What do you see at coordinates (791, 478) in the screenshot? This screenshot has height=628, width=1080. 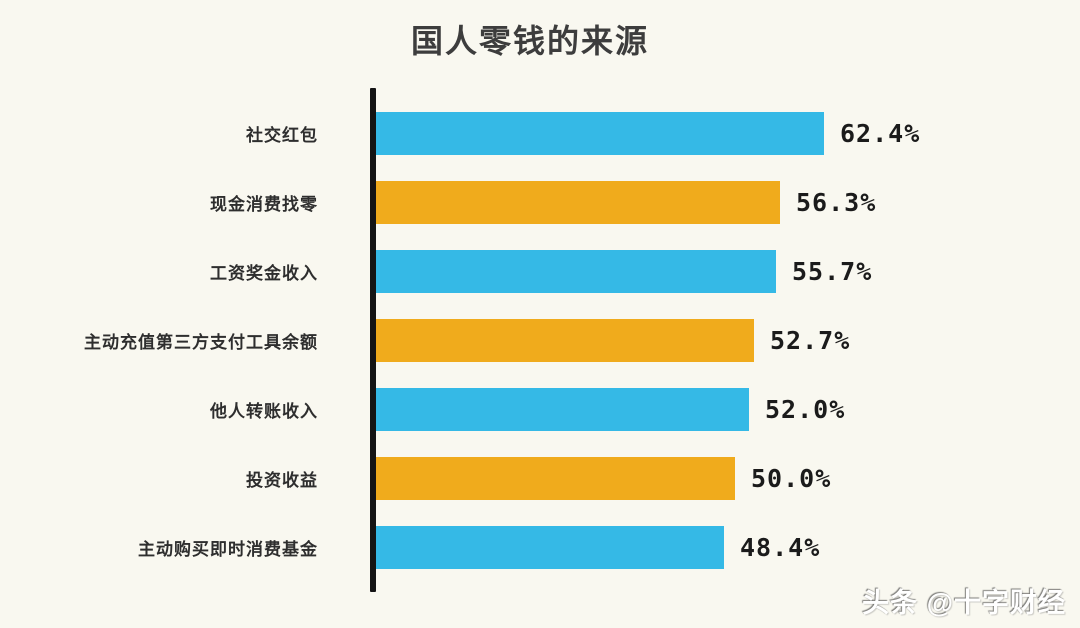 I see `value-label: 50.0%` at bounding box center [791, 478].